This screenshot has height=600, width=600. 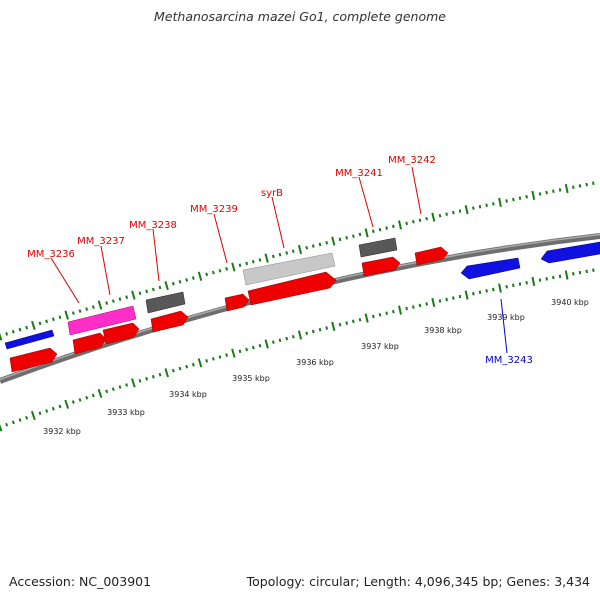 I want to click on scale-label: 3938 kbp, so click(x=443, y=330).